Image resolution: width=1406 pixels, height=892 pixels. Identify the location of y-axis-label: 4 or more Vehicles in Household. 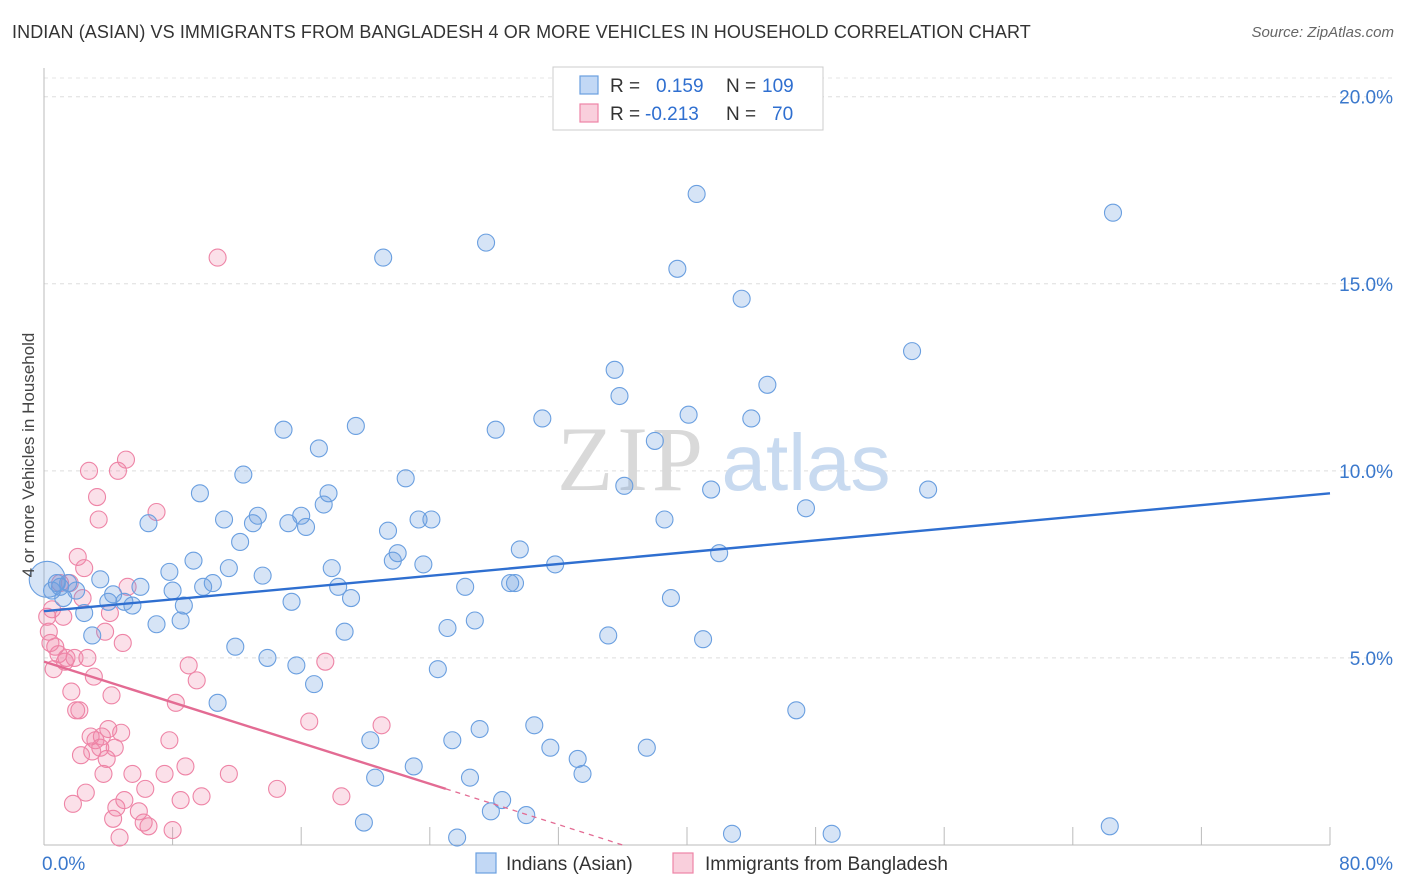
(28, 455).